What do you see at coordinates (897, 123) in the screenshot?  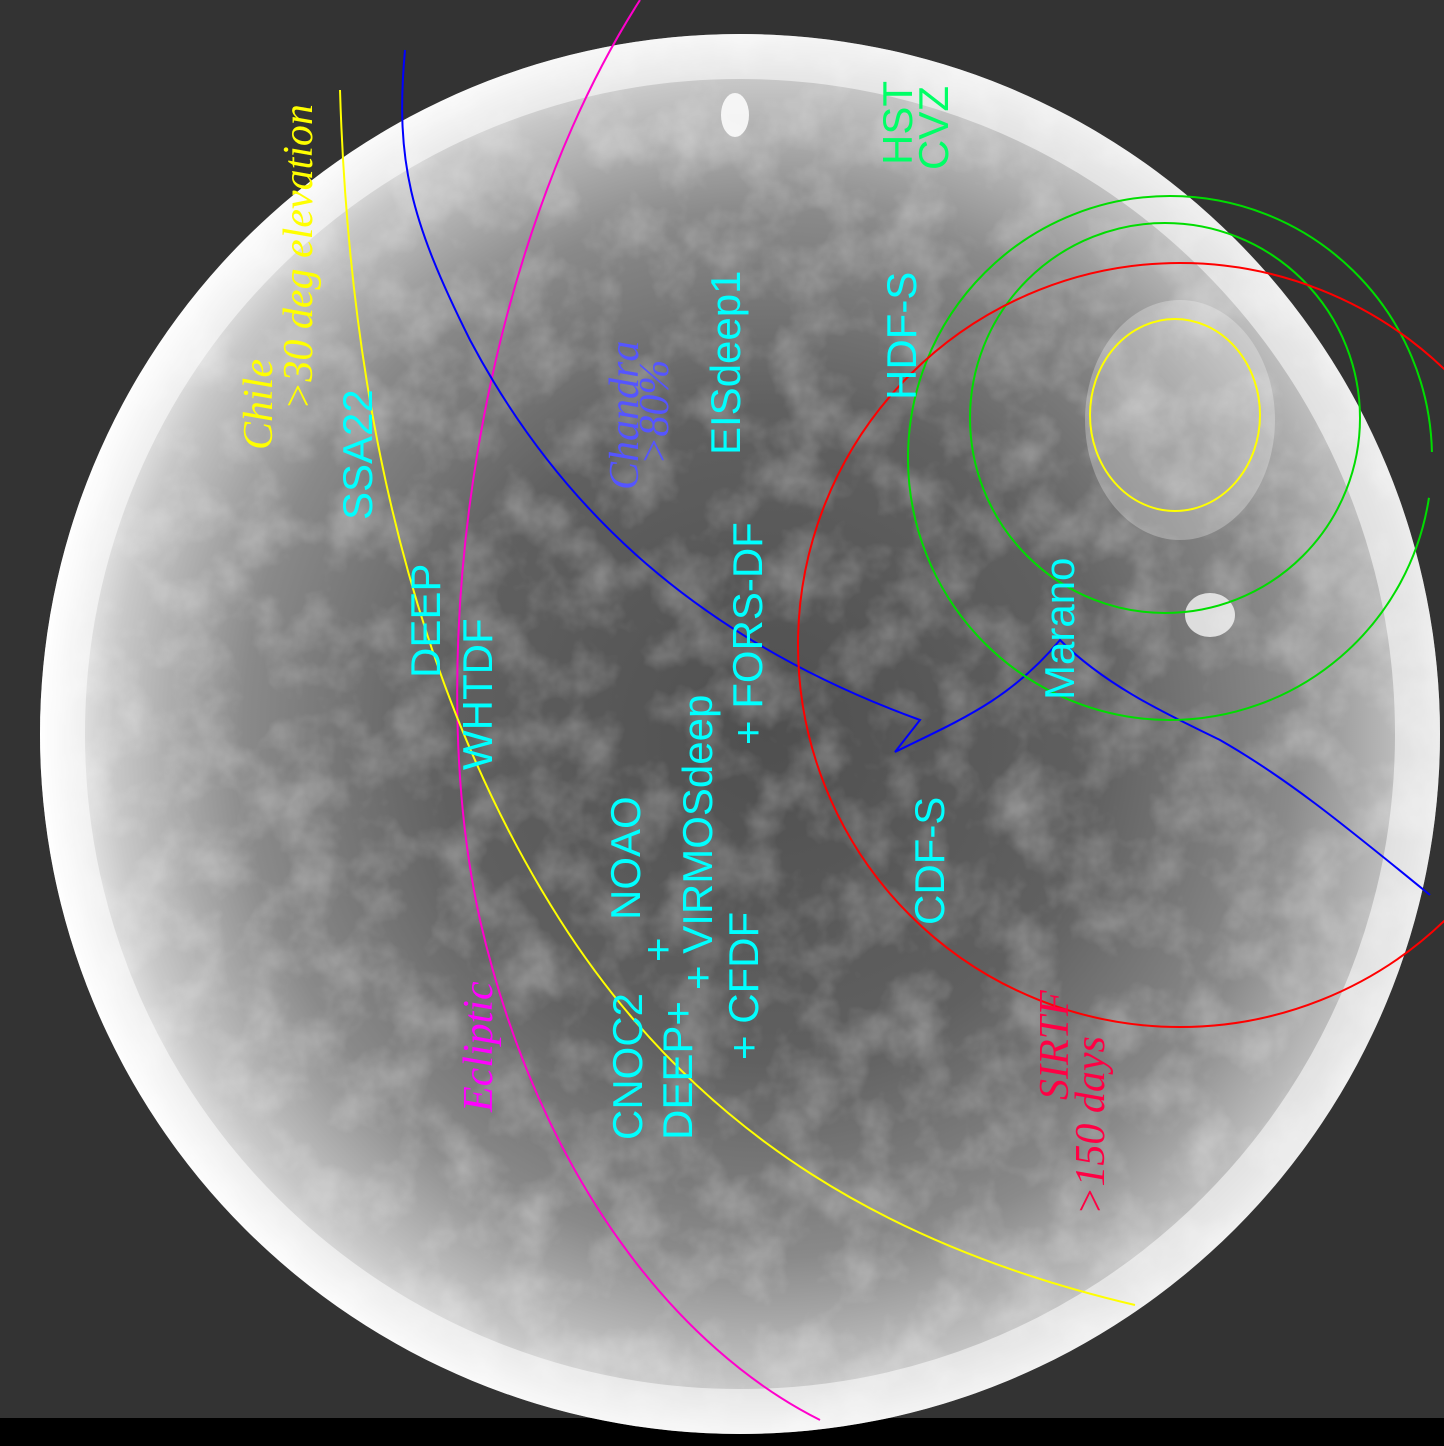 I see `label-hst: HST` at bounding box center [897, 123].